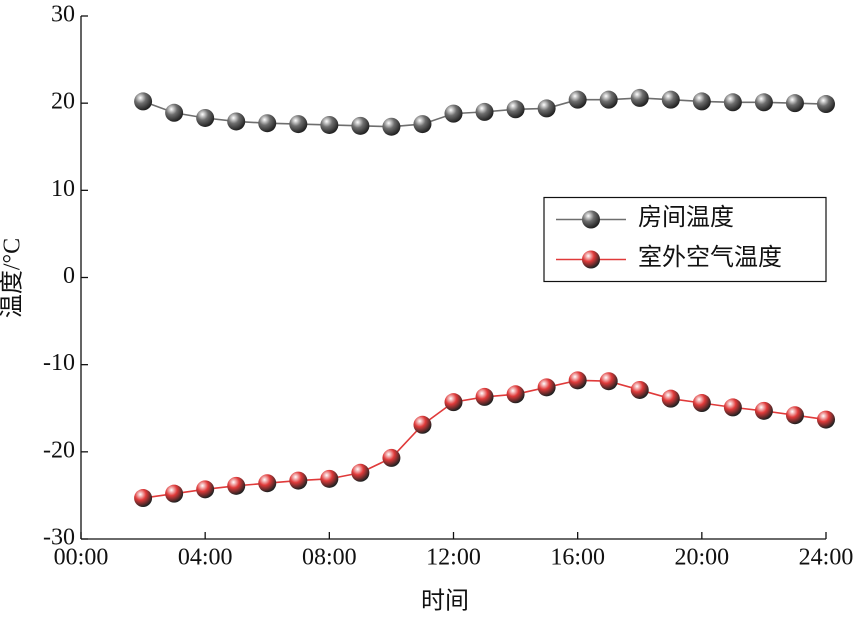  I want to click on y-tick-label: -10, so click(59, 363).